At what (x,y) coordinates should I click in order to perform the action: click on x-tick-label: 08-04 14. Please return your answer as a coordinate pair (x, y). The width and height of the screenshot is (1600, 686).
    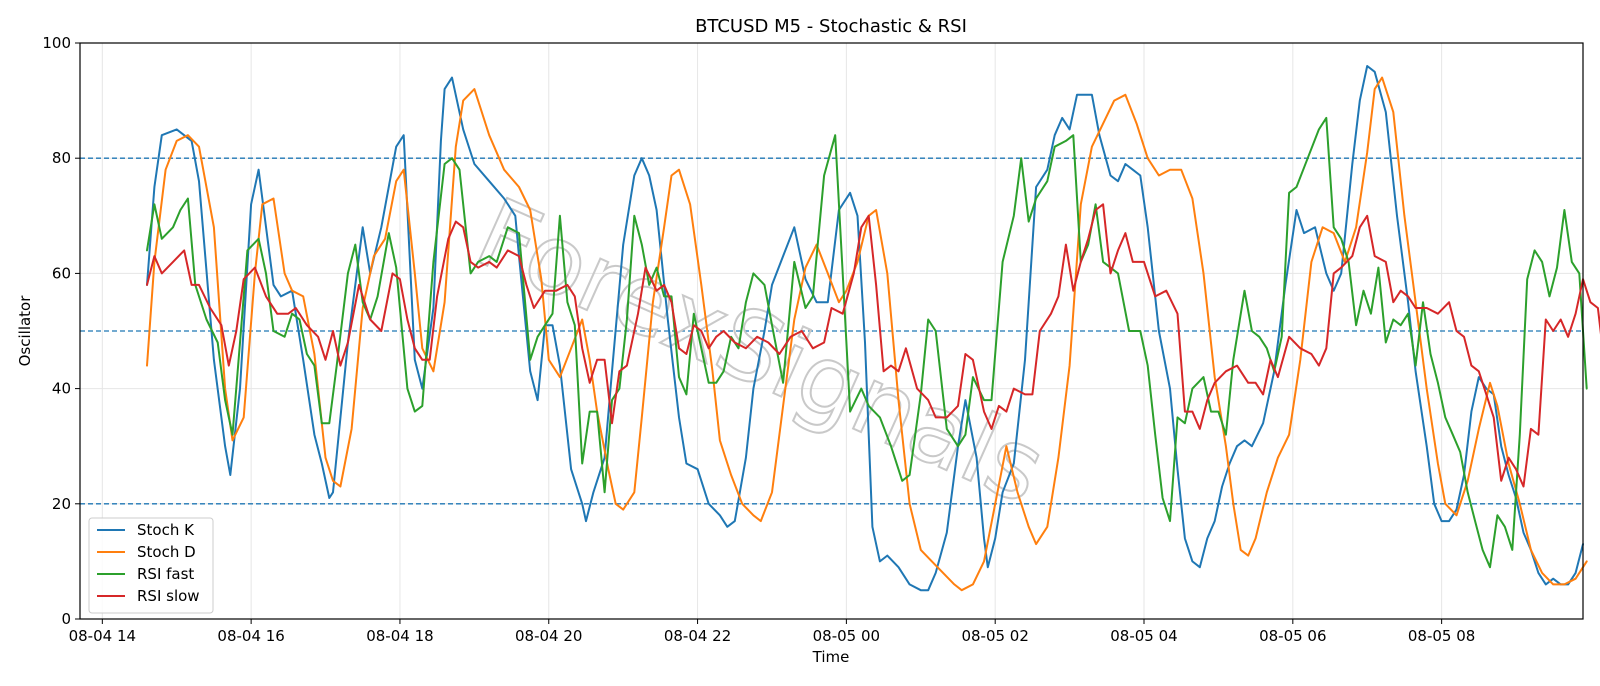
    Looking at the image, I should click on (102, 636).